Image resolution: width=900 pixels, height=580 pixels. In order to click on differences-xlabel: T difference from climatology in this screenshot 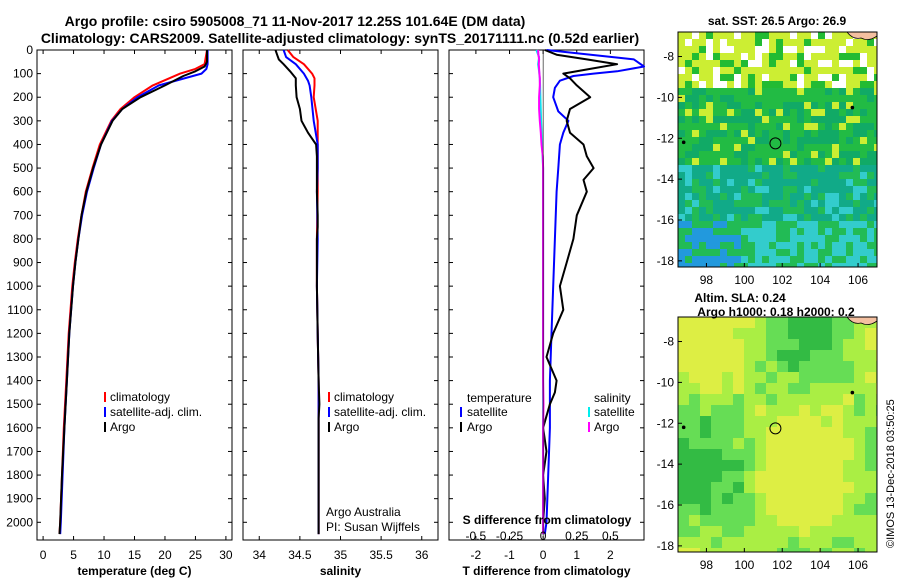, I will do `click(546, 571)`.